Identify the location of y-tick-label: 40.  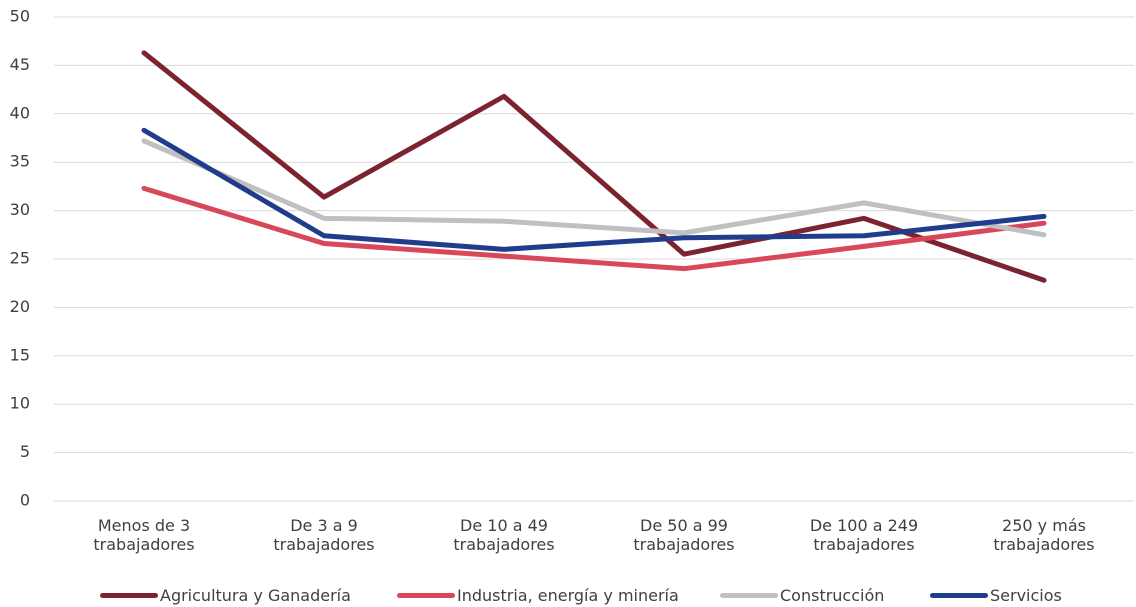
(20, 112).